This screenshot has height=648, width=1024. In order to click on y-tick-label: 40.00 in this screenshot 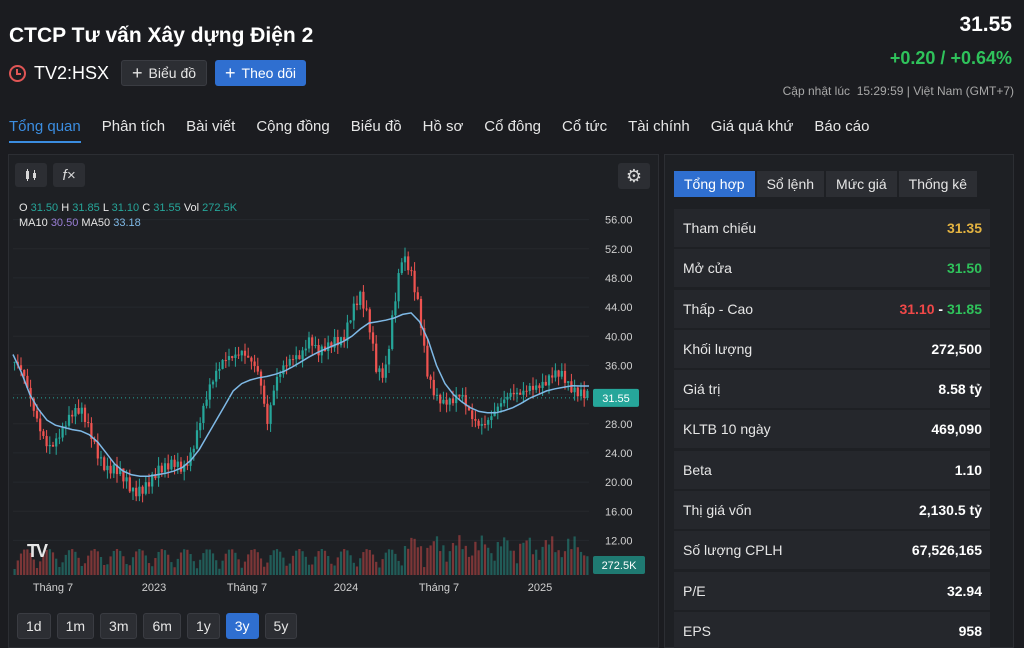, I will do `click(619, 337)`.